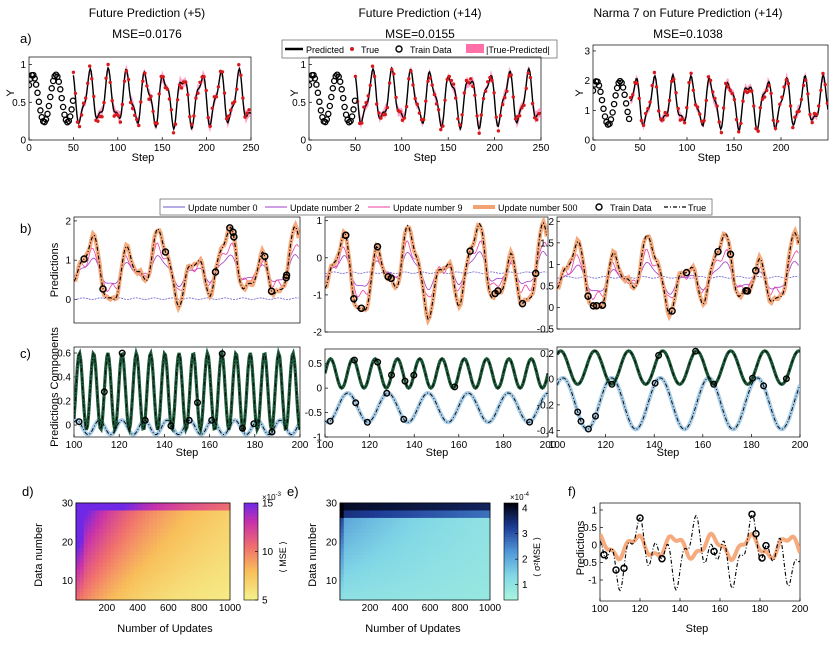 Image resolution: width=830 pixels, height=656 pixels. What do you see at coordinates (47, 114) in the screenshot?
I see `train-point-a1` at bounding box center [47, 114].